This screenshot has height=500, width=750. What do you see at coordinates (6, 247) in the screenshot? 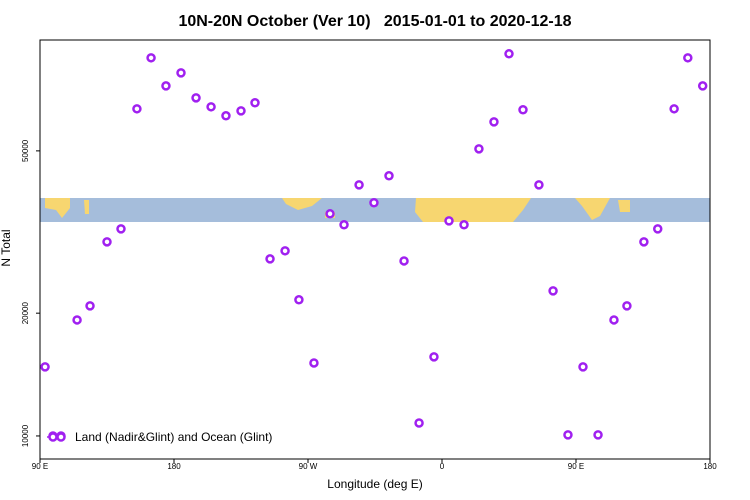
I see `y-axis-label: N Total` at bounding box center [6, 247].